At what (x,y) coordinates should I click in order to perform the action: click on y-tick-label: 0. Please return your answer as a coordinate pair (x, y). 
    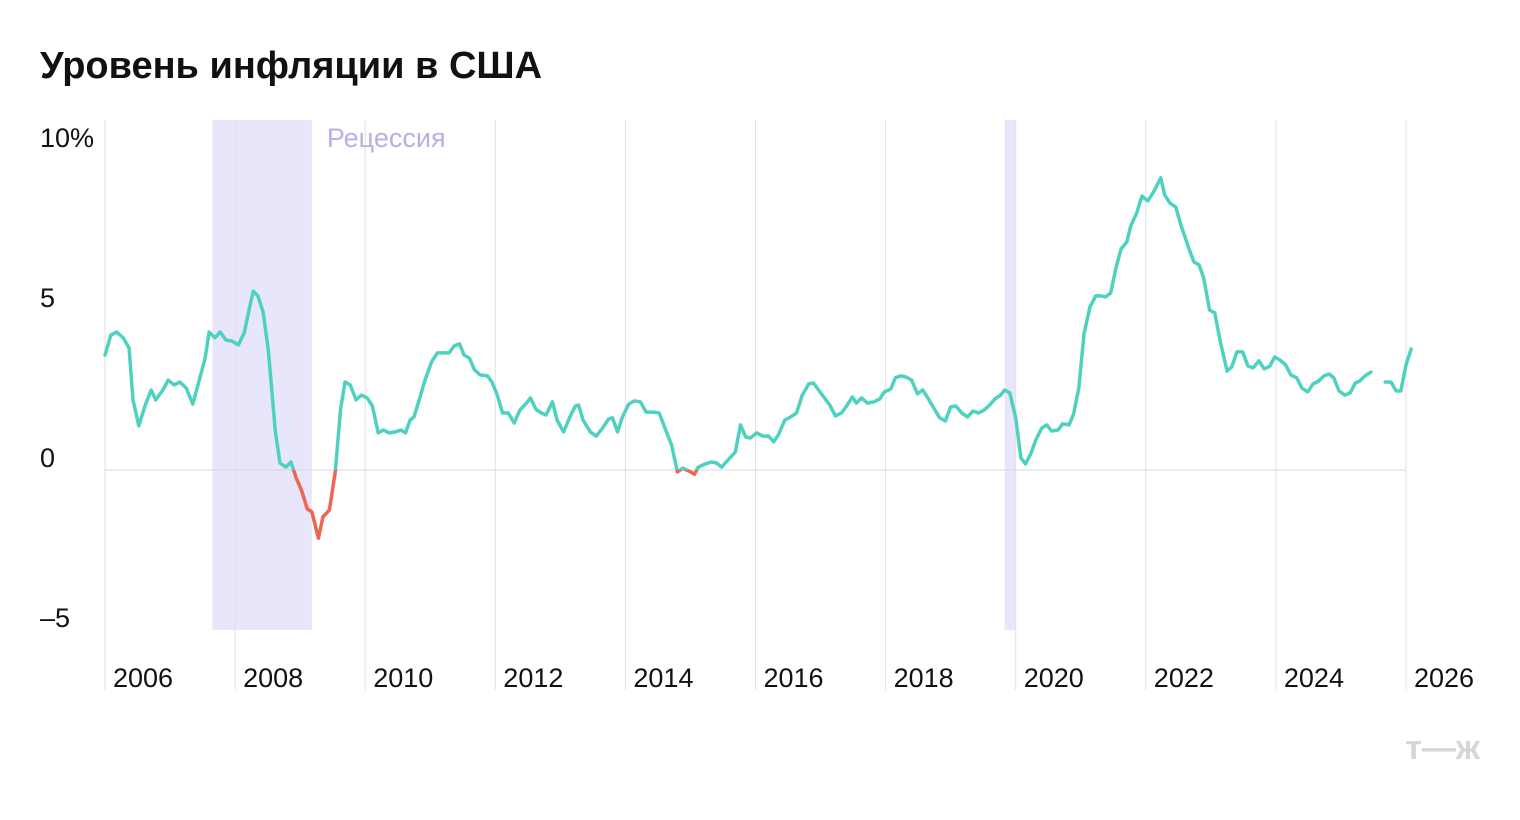
    Looking at the image, I should click on (47, 458).